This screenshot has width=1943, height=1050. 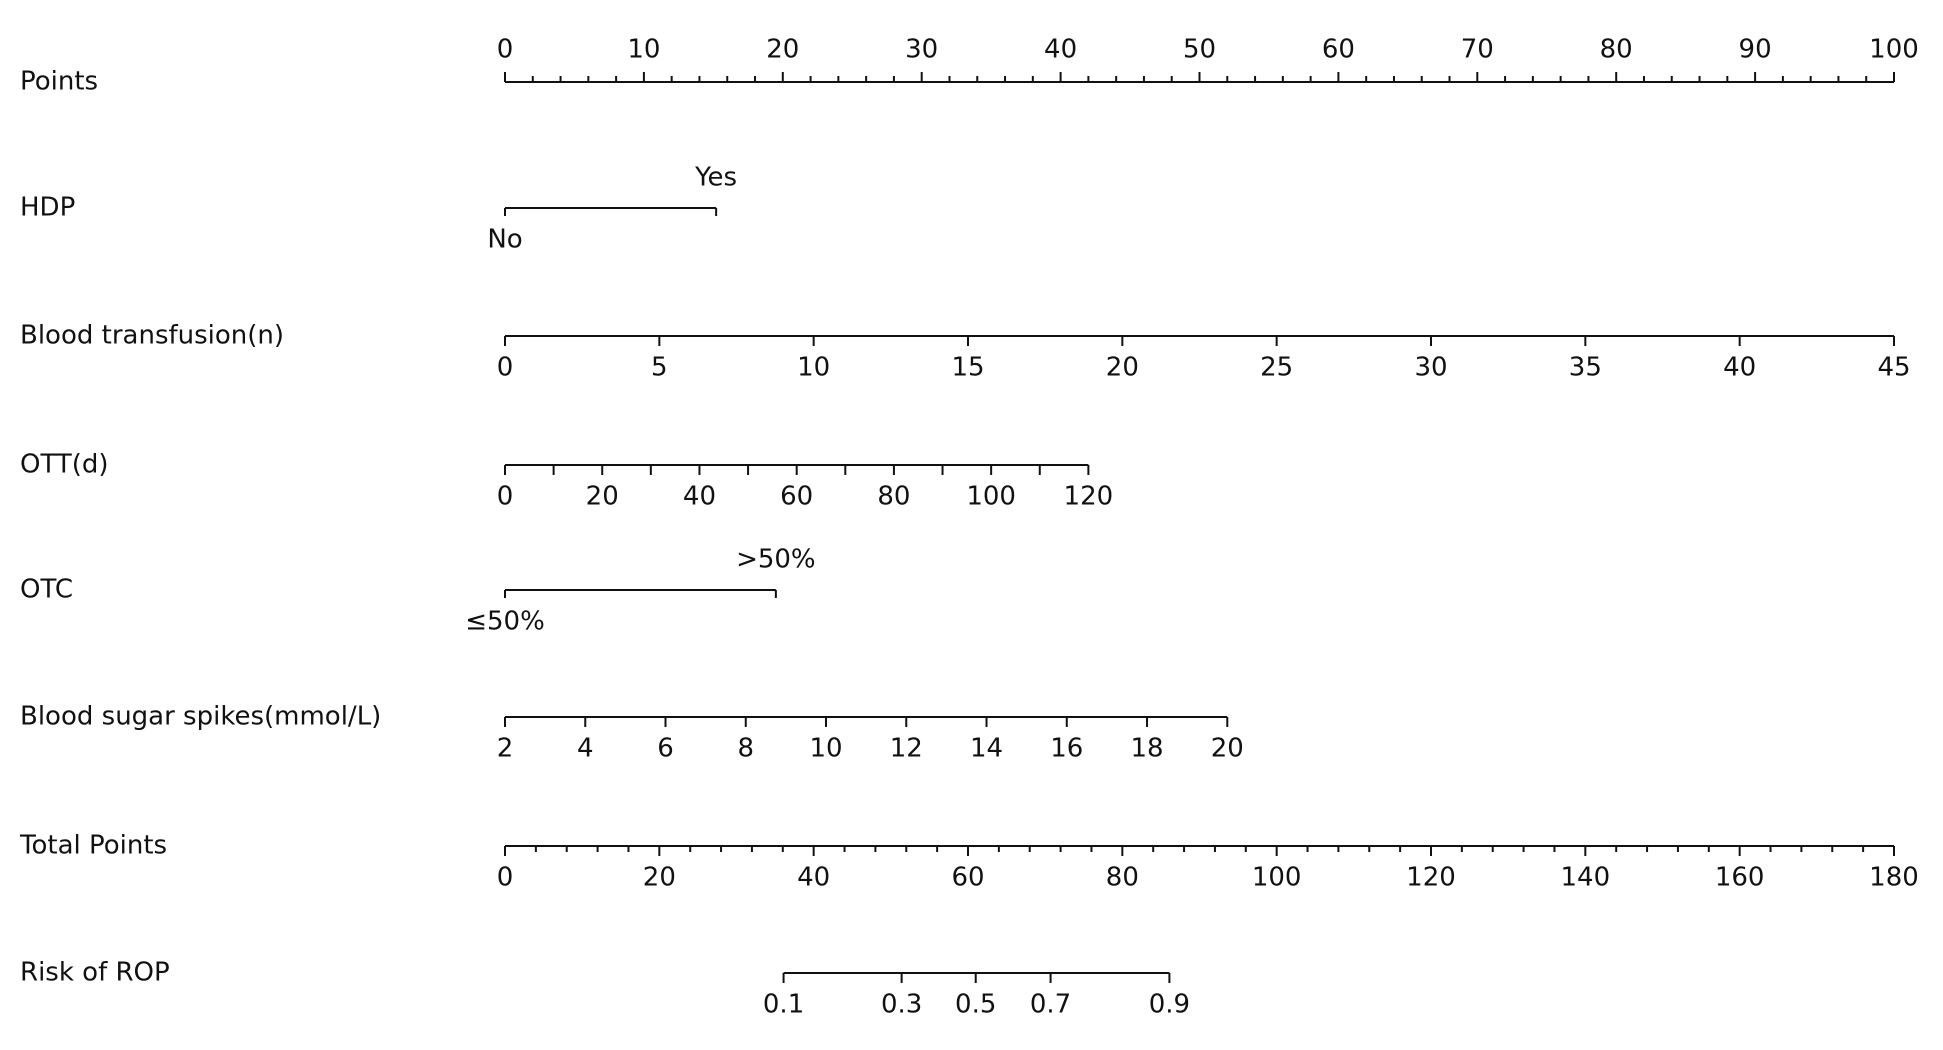 I want to click on tick-label: 0.7, so click(x=1050, y=1005).